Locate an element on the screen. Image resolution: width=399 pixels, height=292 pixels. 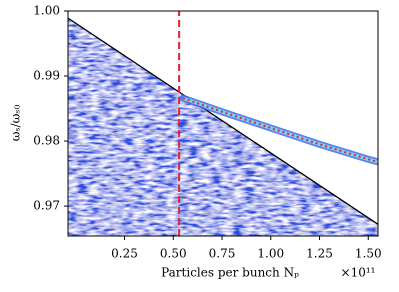
y-tick-label: 0.99 is located at coordinates (46, 76).